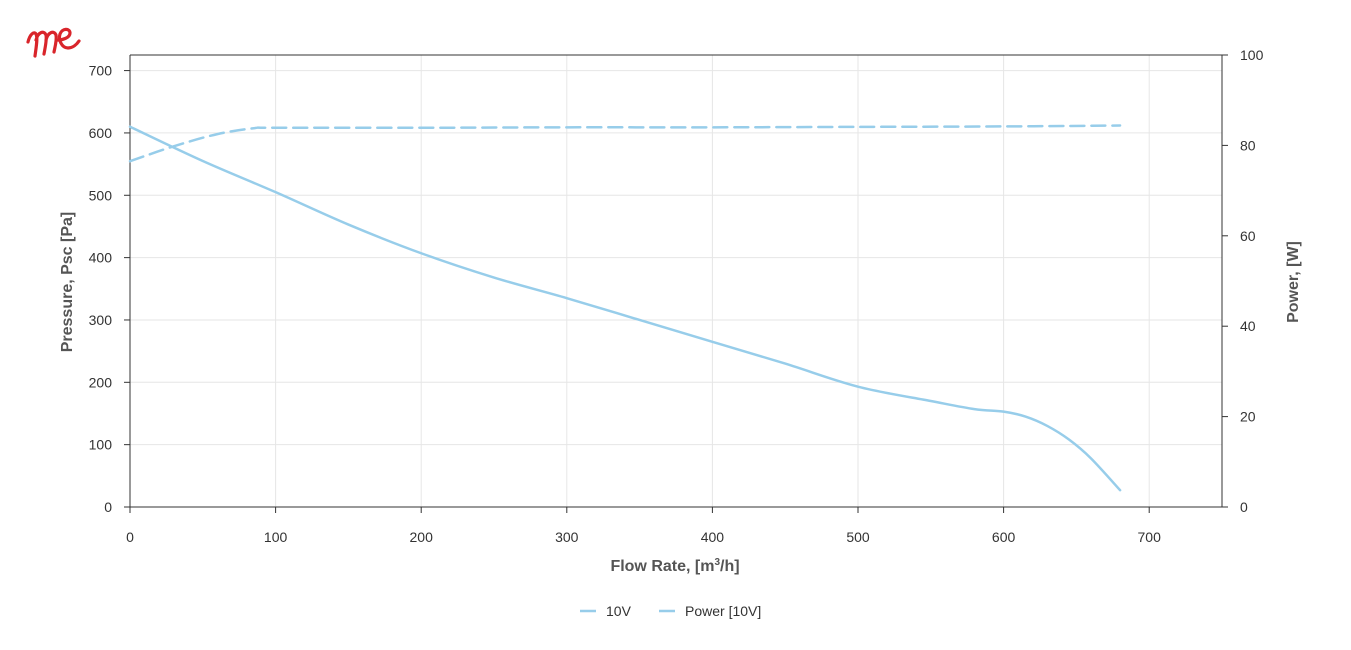 This screenshot has height=650, width=1351. What do you see at coordinates (713, 537) in the screenshot?
I see `x-tick-label: 400` at bounding box center [713, 537].